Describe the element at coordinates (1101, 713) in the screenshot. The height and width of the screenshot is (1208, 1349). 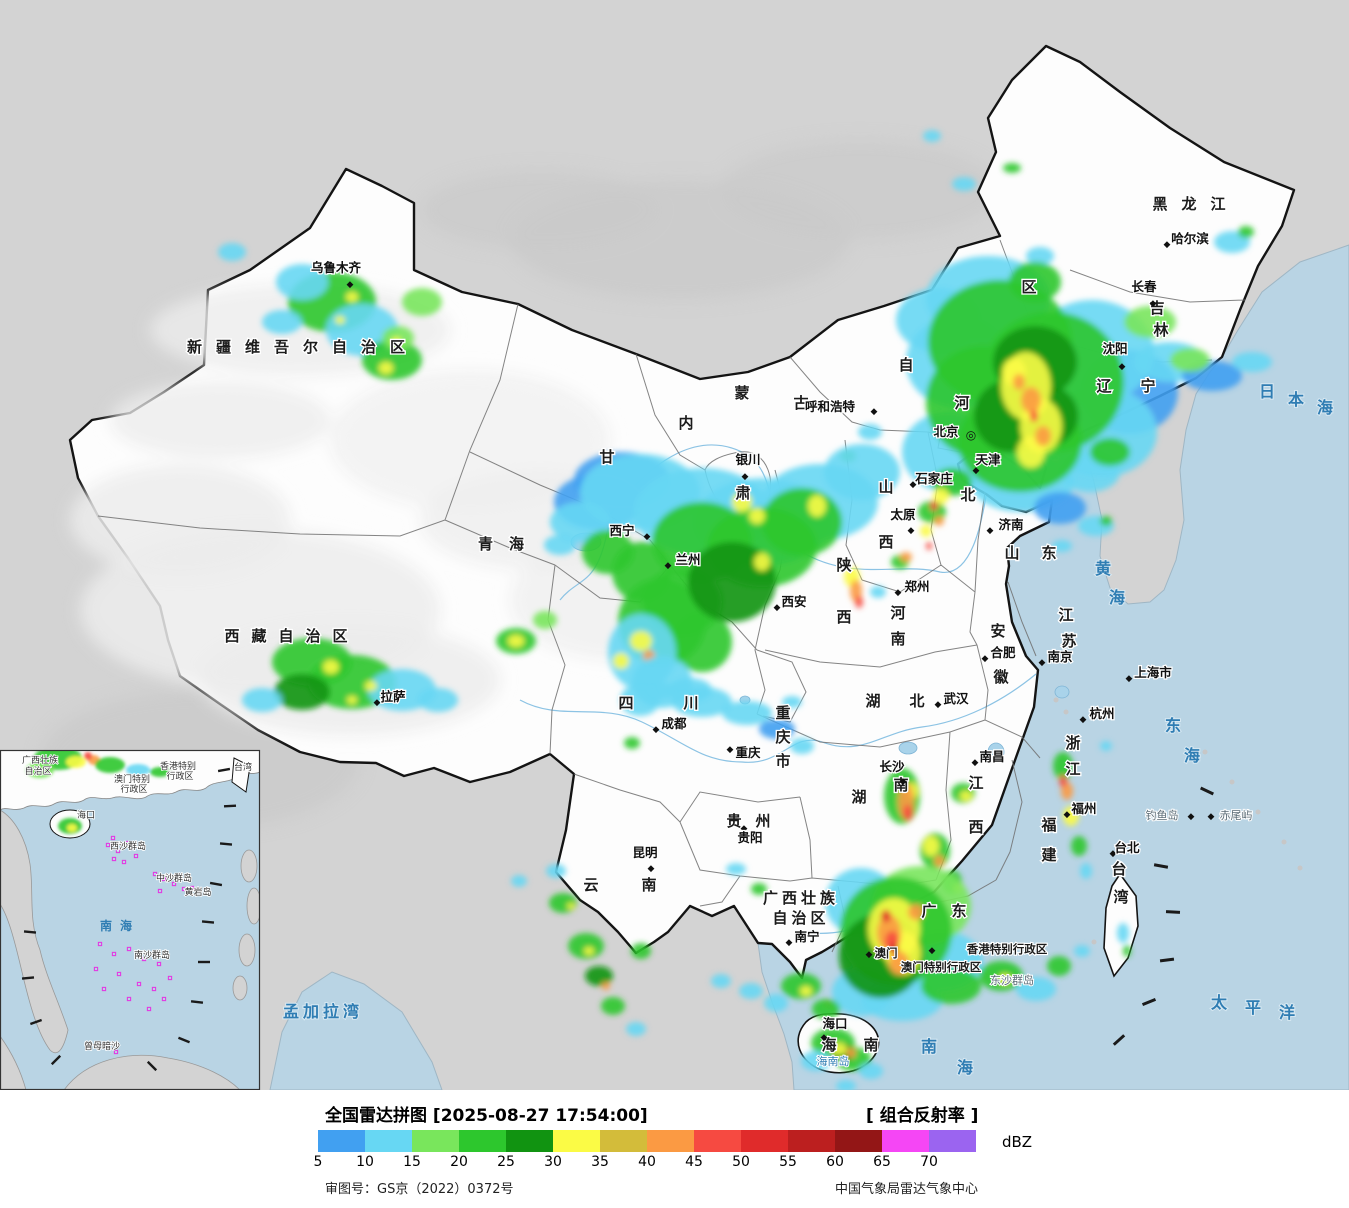
I see `city-label: 杭州` at that location.